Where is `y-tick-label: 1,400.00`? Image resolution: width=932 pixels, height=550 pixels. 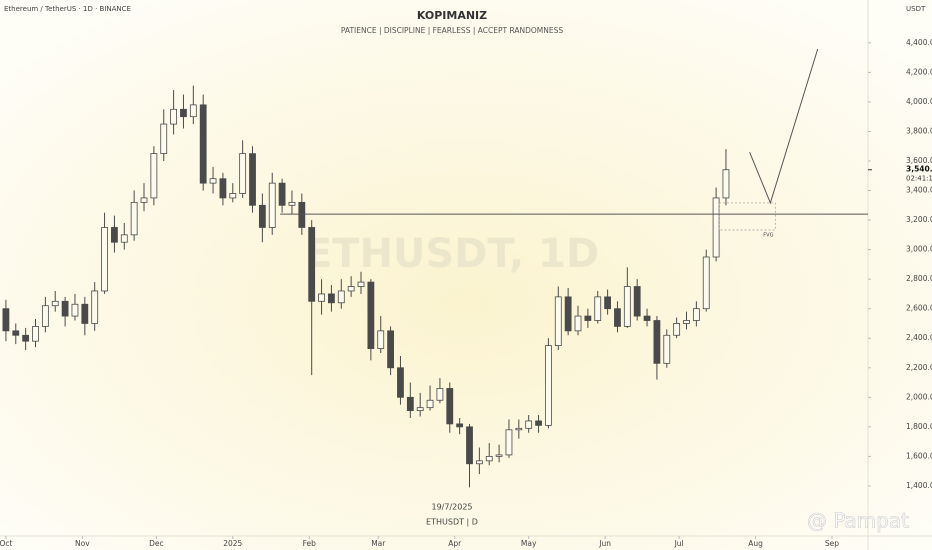 y-tick-label: 1,400.00 is located at coordinates (919, 485).